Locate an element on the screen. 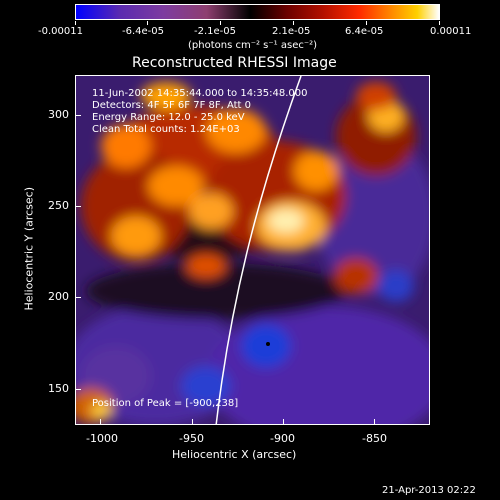 The width and height of the screenshot is (500, 500). info-time: 11-Jun-2002 14:35:44.000 to 14:35:48.000 is located at coordinates (200, 93).